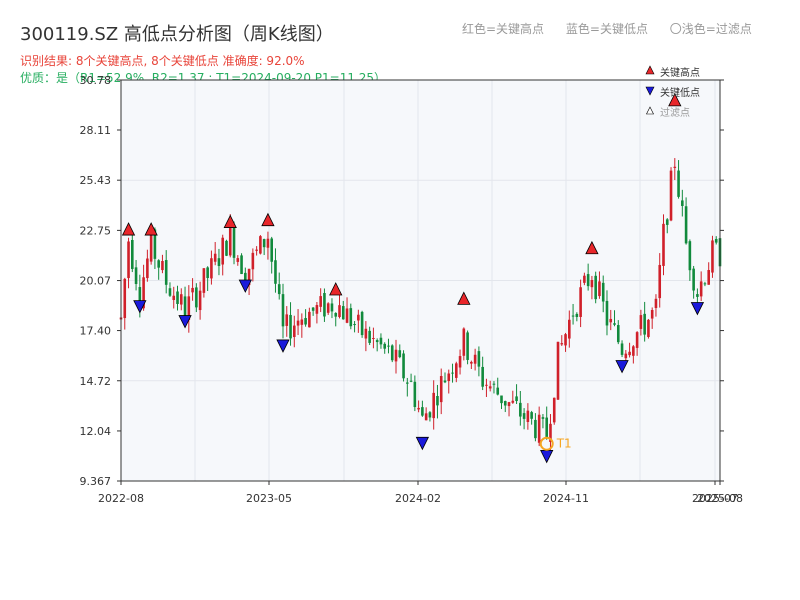 The width and height of the screenshot is (800, 600). What do you see at coordinates (96, 180) in the screenshot?
I see `y-tick-label: 25.43` at bounding box center [96, 180].